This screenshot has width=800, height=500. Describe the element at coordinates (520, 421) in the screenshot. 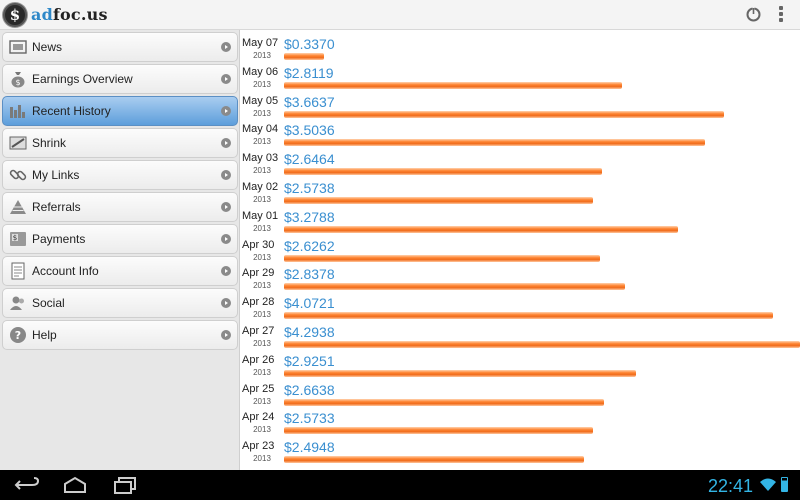

I see `history-row: Apr 24 2013 $2.5733` at that location.